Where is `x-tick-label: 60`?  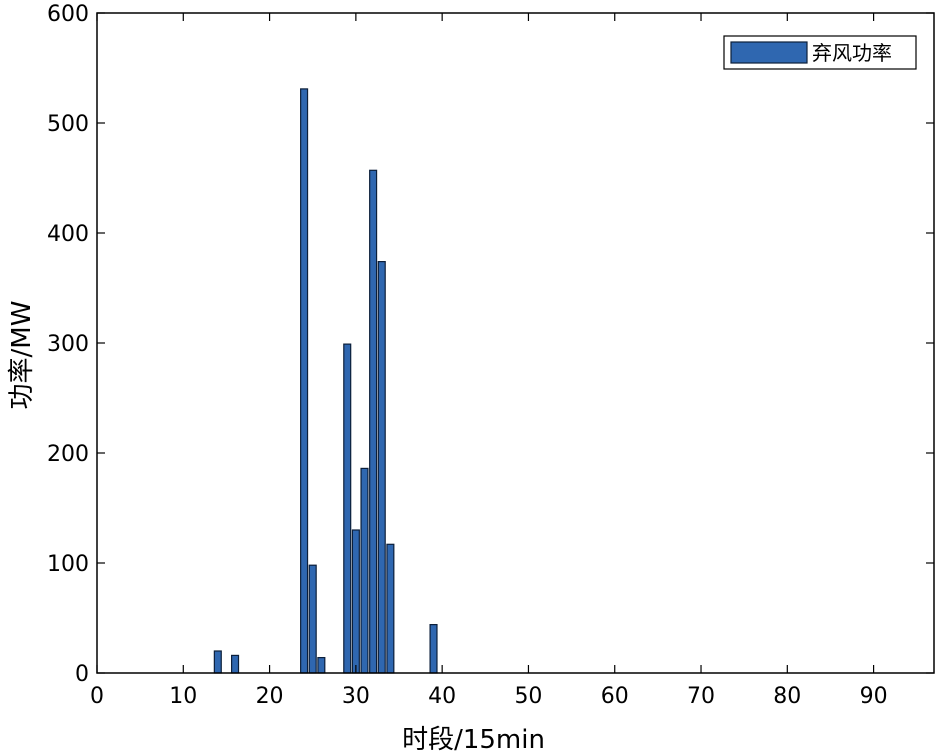
x-tick-label: 60 is located at coordinates (615, 696).